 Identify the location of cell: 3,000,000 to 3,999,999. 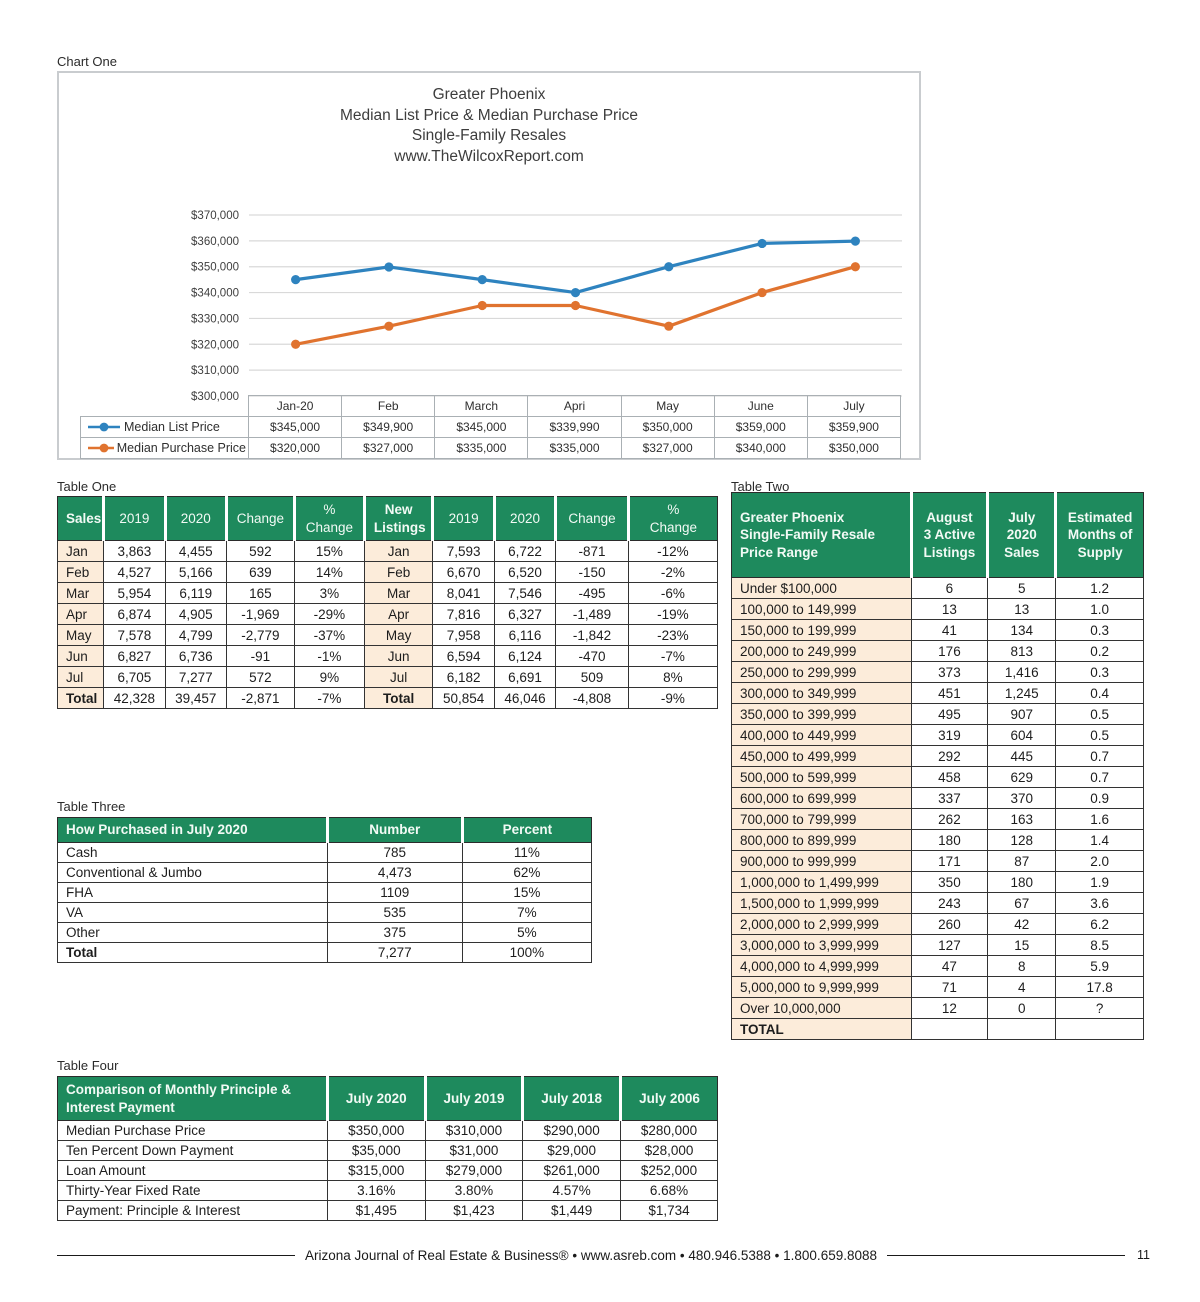
(821, 945).